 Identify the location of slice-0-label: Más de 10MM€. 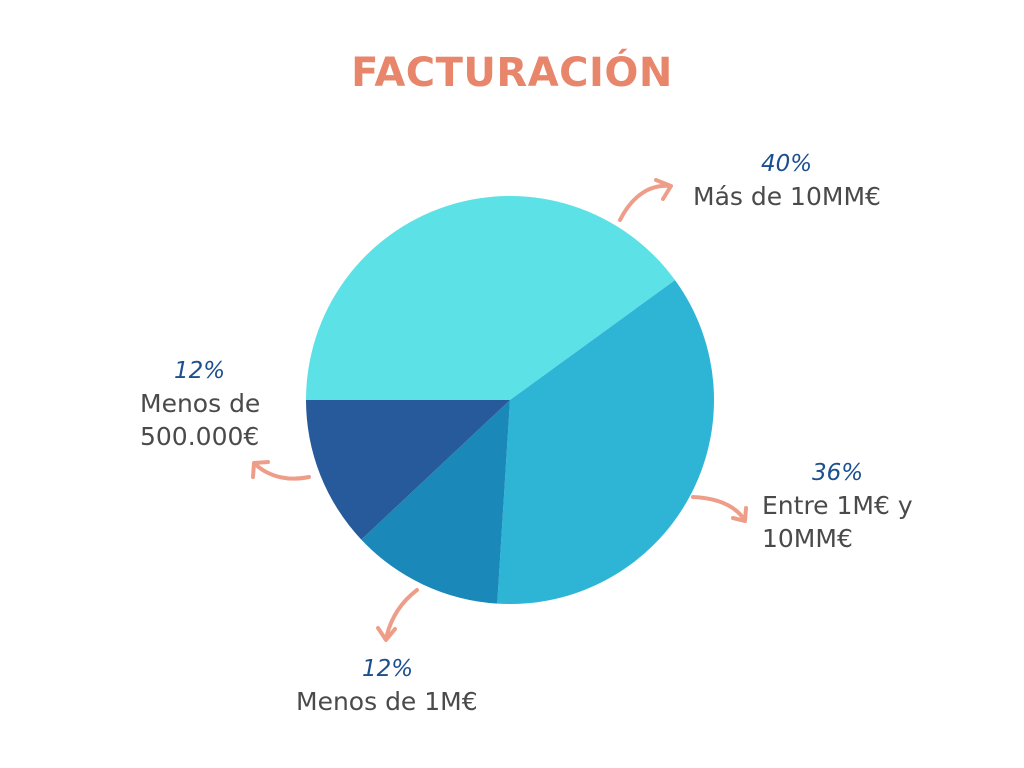
(787, 196).